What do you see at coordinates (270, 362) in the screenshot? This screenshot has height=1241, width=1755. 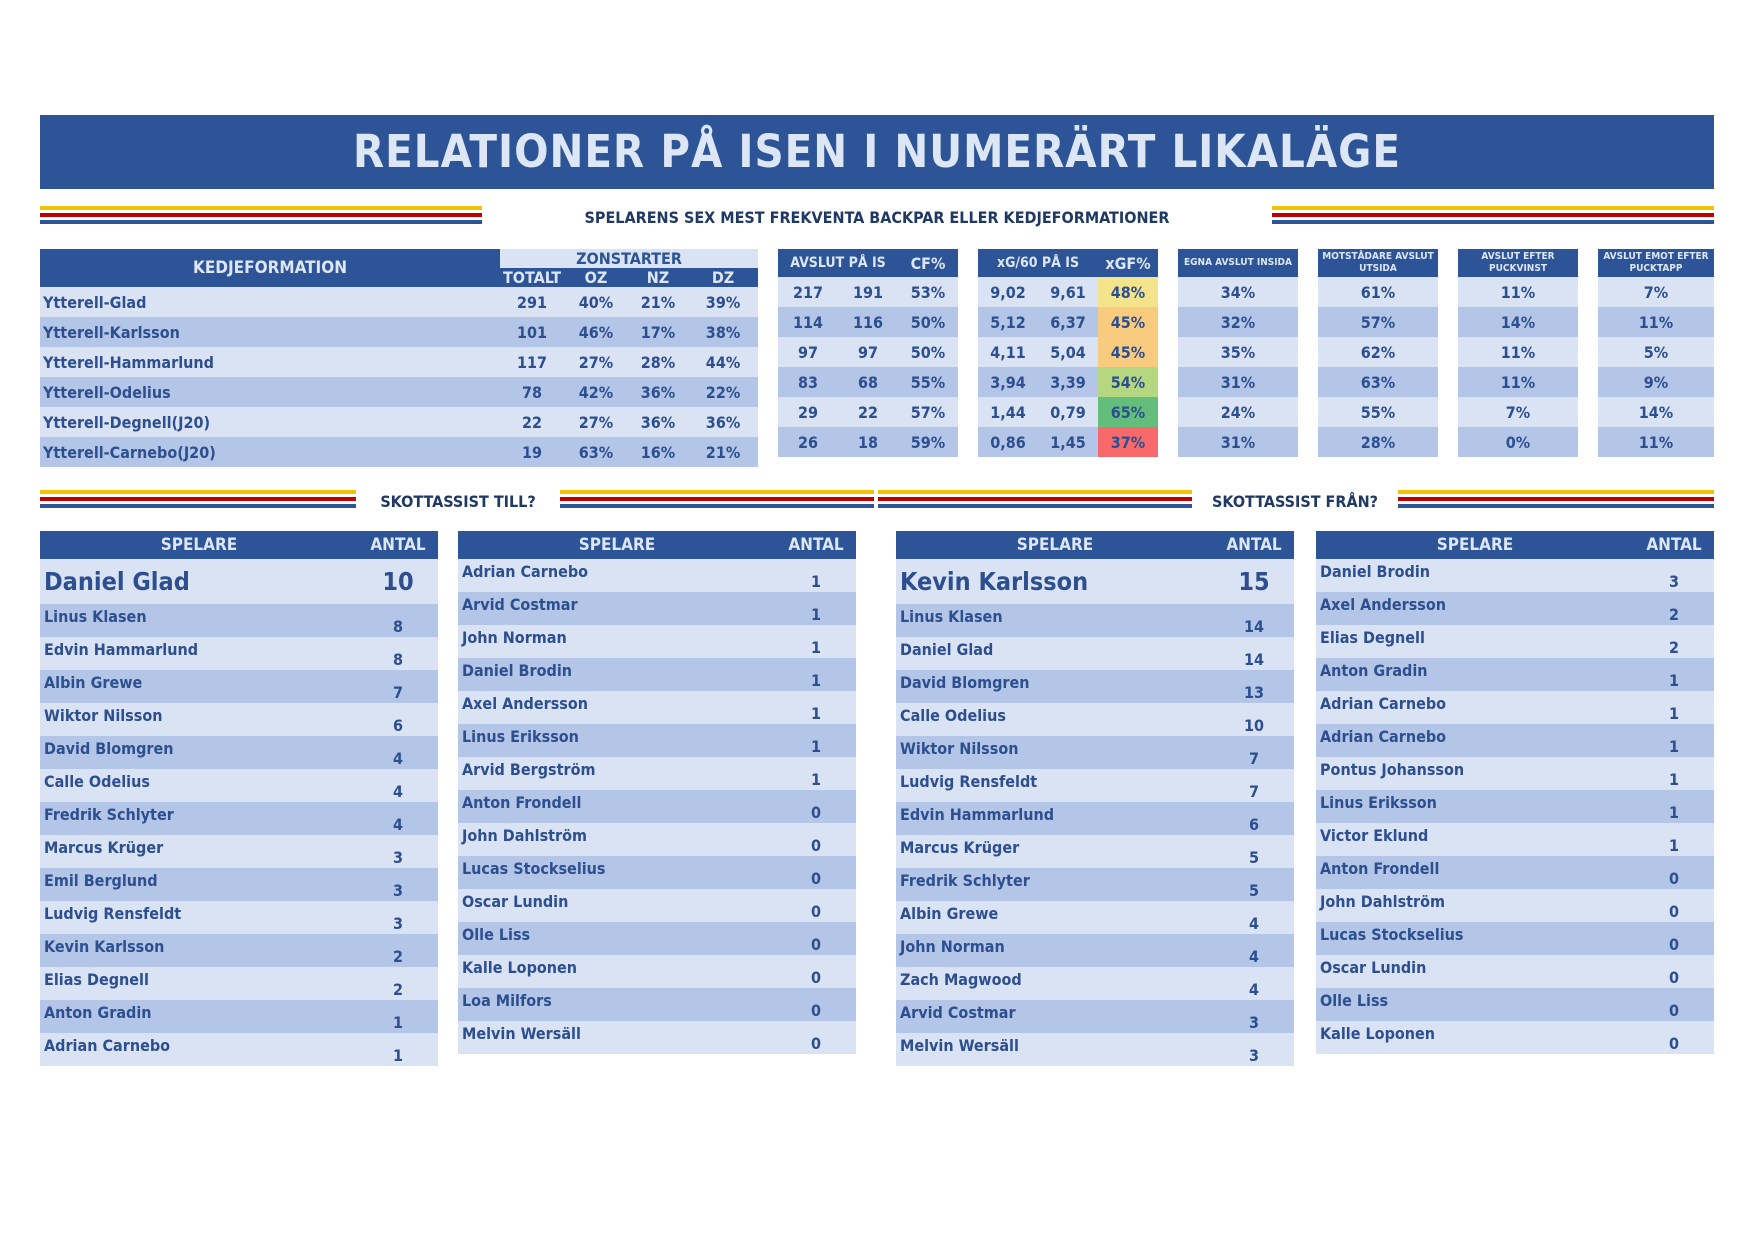 I see `formation-name: Ytterell-Hammarlund` at bounding box center [270, 362].